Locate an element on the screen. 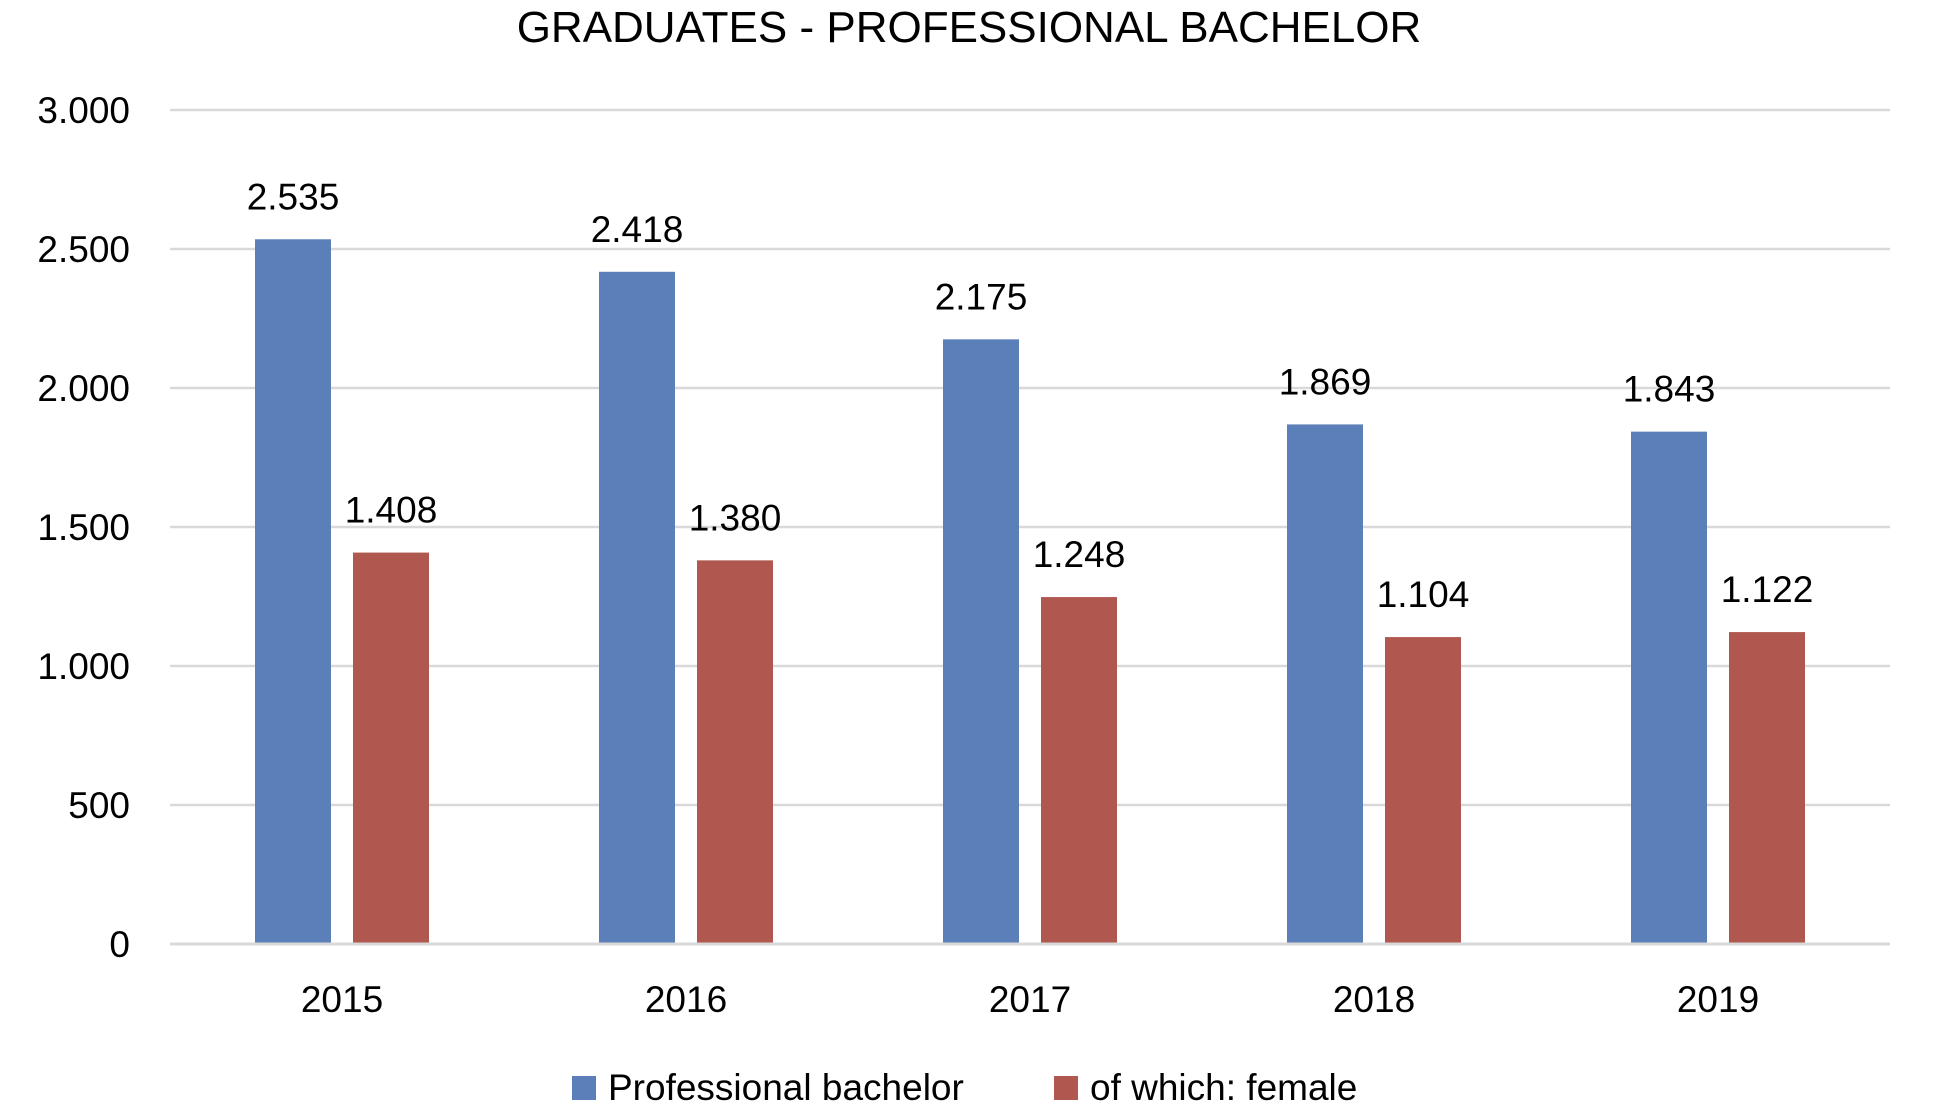  chart-title: GRADUATES - PROFESSIONAL BACHELOR is located at coordinates (969, 27).